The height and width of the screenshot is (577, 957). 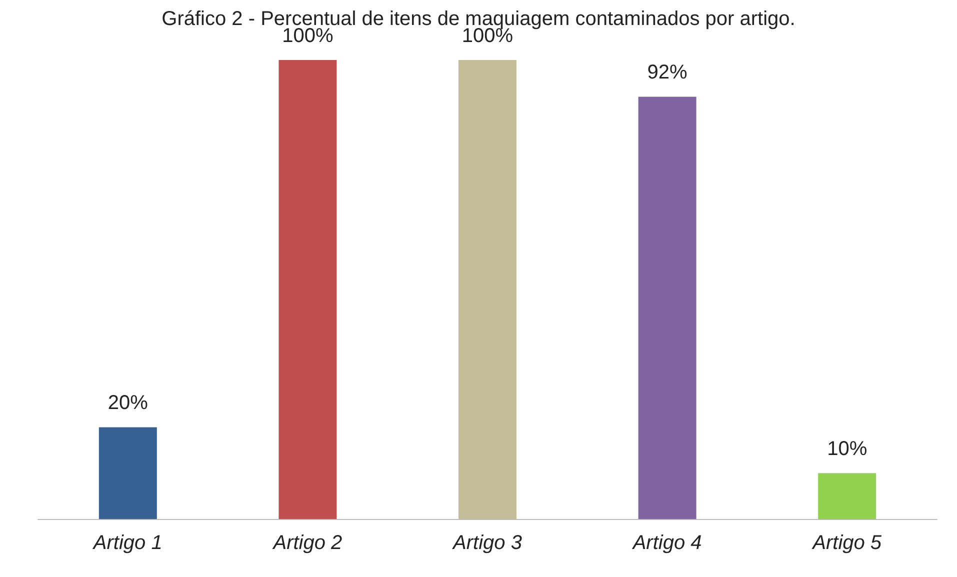 What do you see at coordinates (847, 449) in the screenshot?
I see `data-label: 10%` at bounding box center [847, 449].